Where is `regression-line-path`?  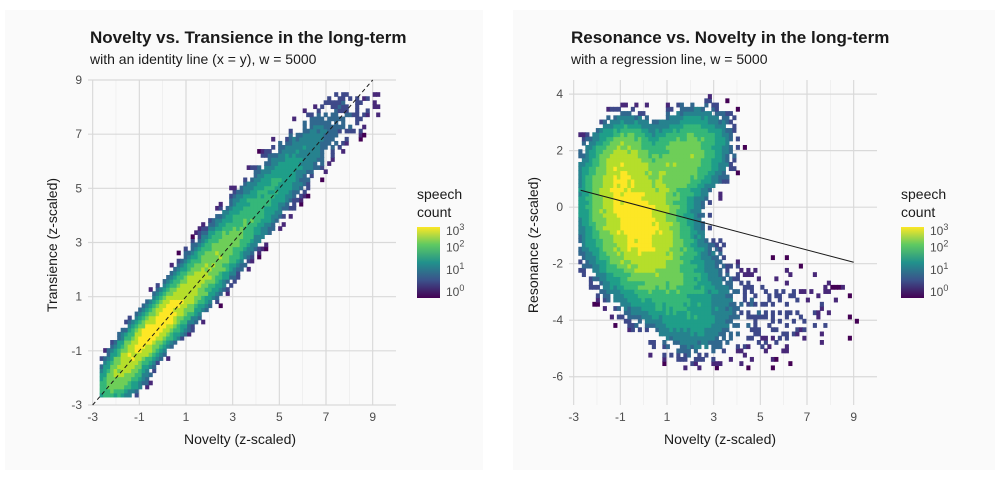 regression-line-path is located at coordinates (717, 226).